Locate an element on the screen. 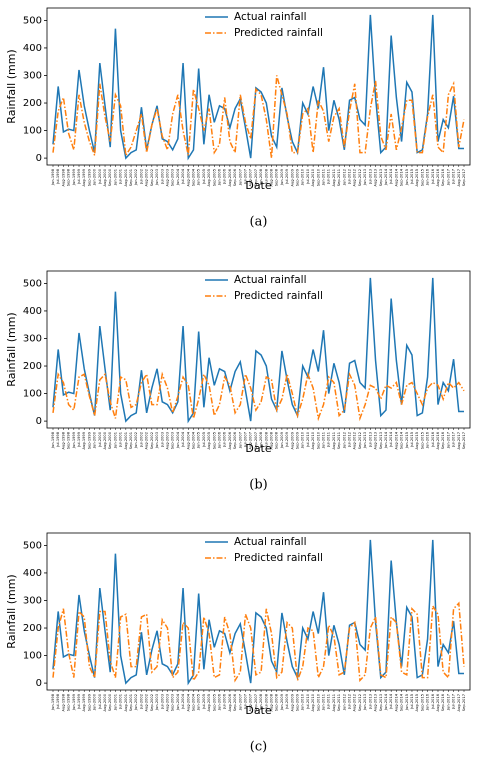 This screenshot has height=763, width=483. series-line is located at coordinates (258, 396).